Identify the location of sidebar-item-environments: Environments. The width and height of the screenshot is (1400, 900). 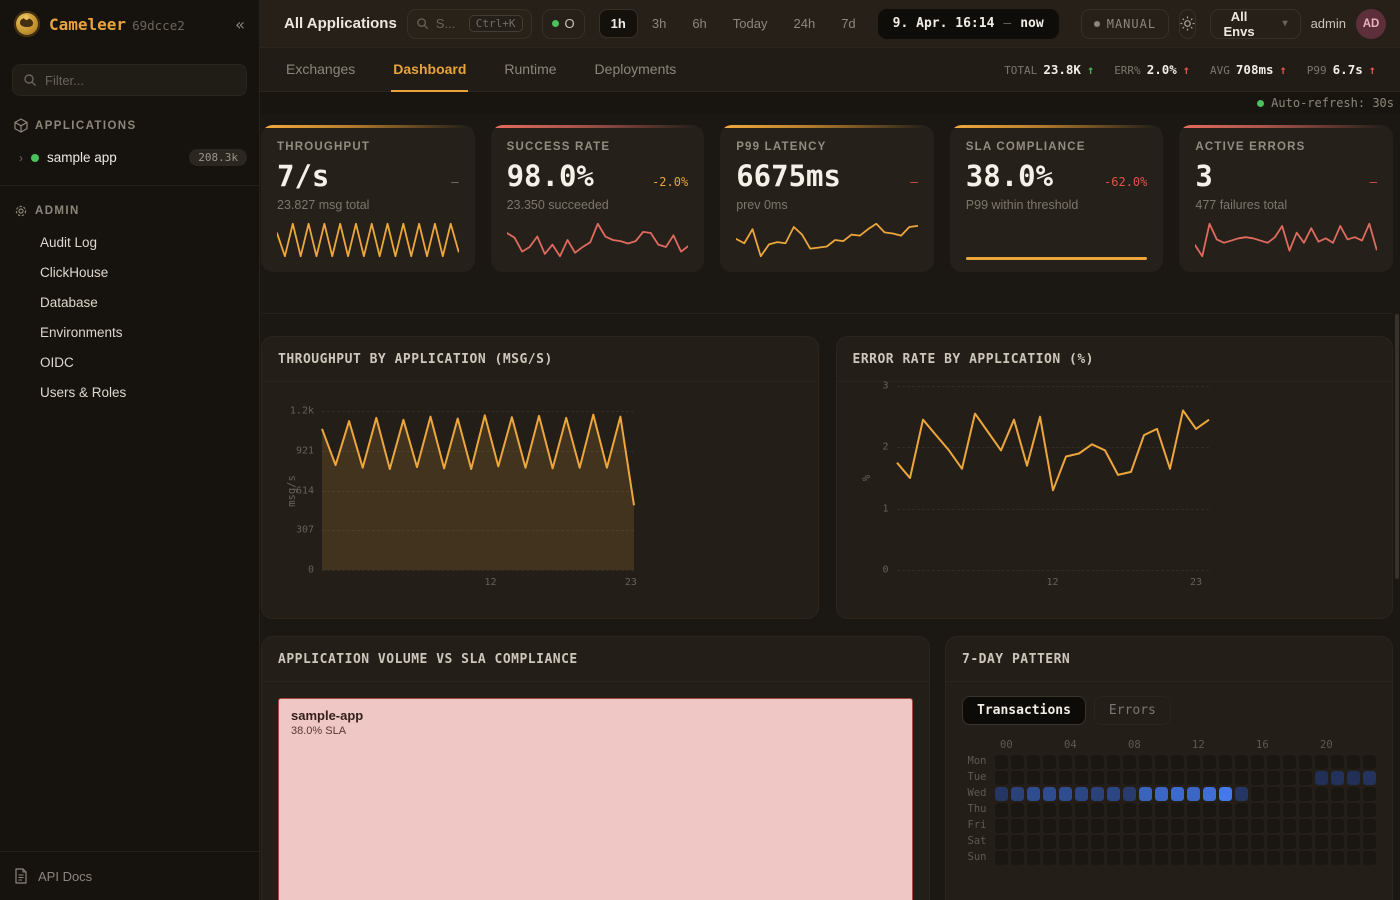
(81, 332).